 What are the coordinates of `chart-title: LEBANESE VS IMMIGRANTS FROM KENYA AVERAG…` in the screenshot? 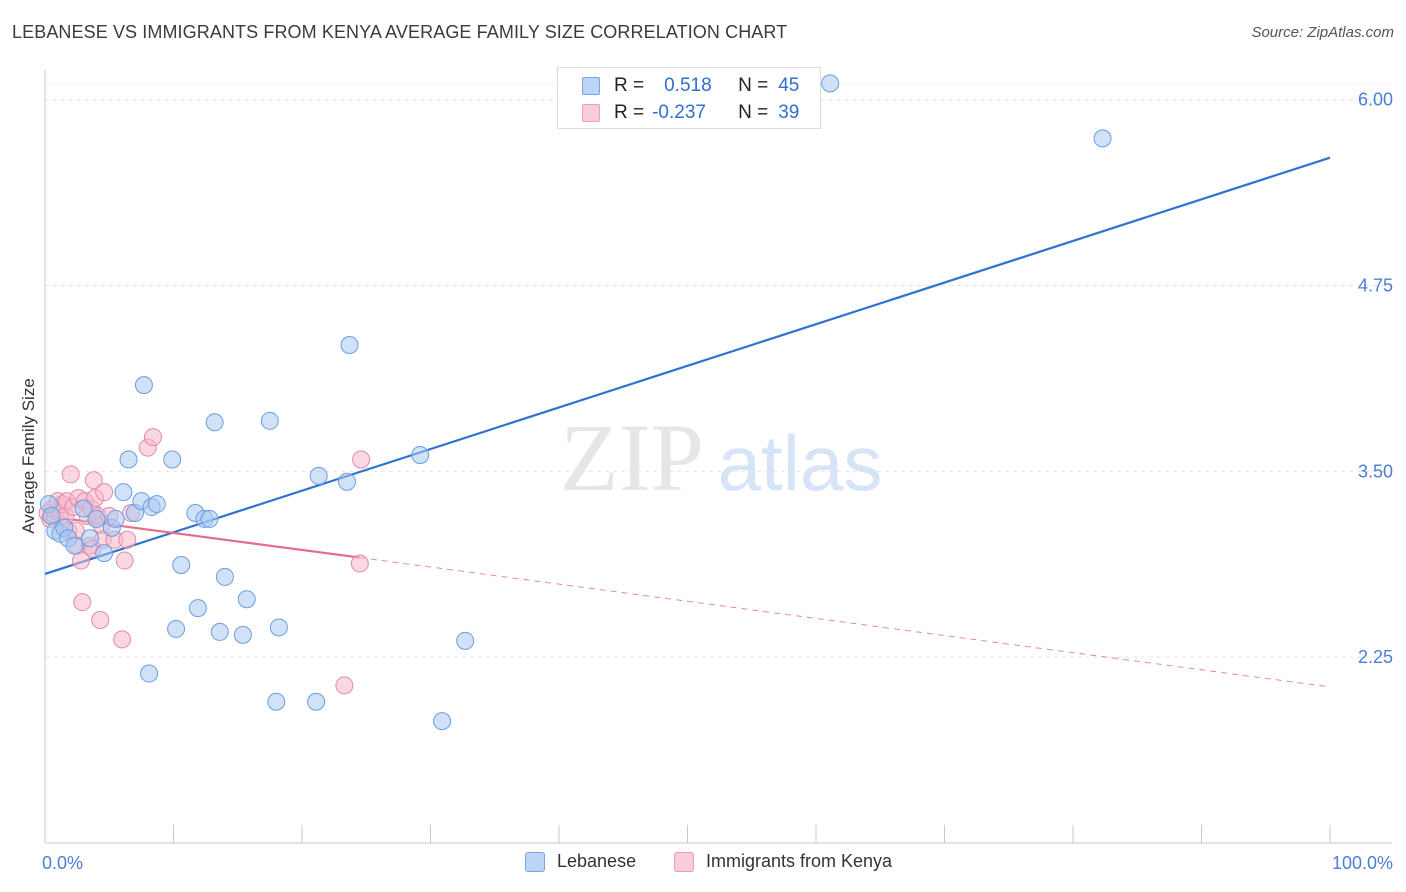 It's located at (400, 32).